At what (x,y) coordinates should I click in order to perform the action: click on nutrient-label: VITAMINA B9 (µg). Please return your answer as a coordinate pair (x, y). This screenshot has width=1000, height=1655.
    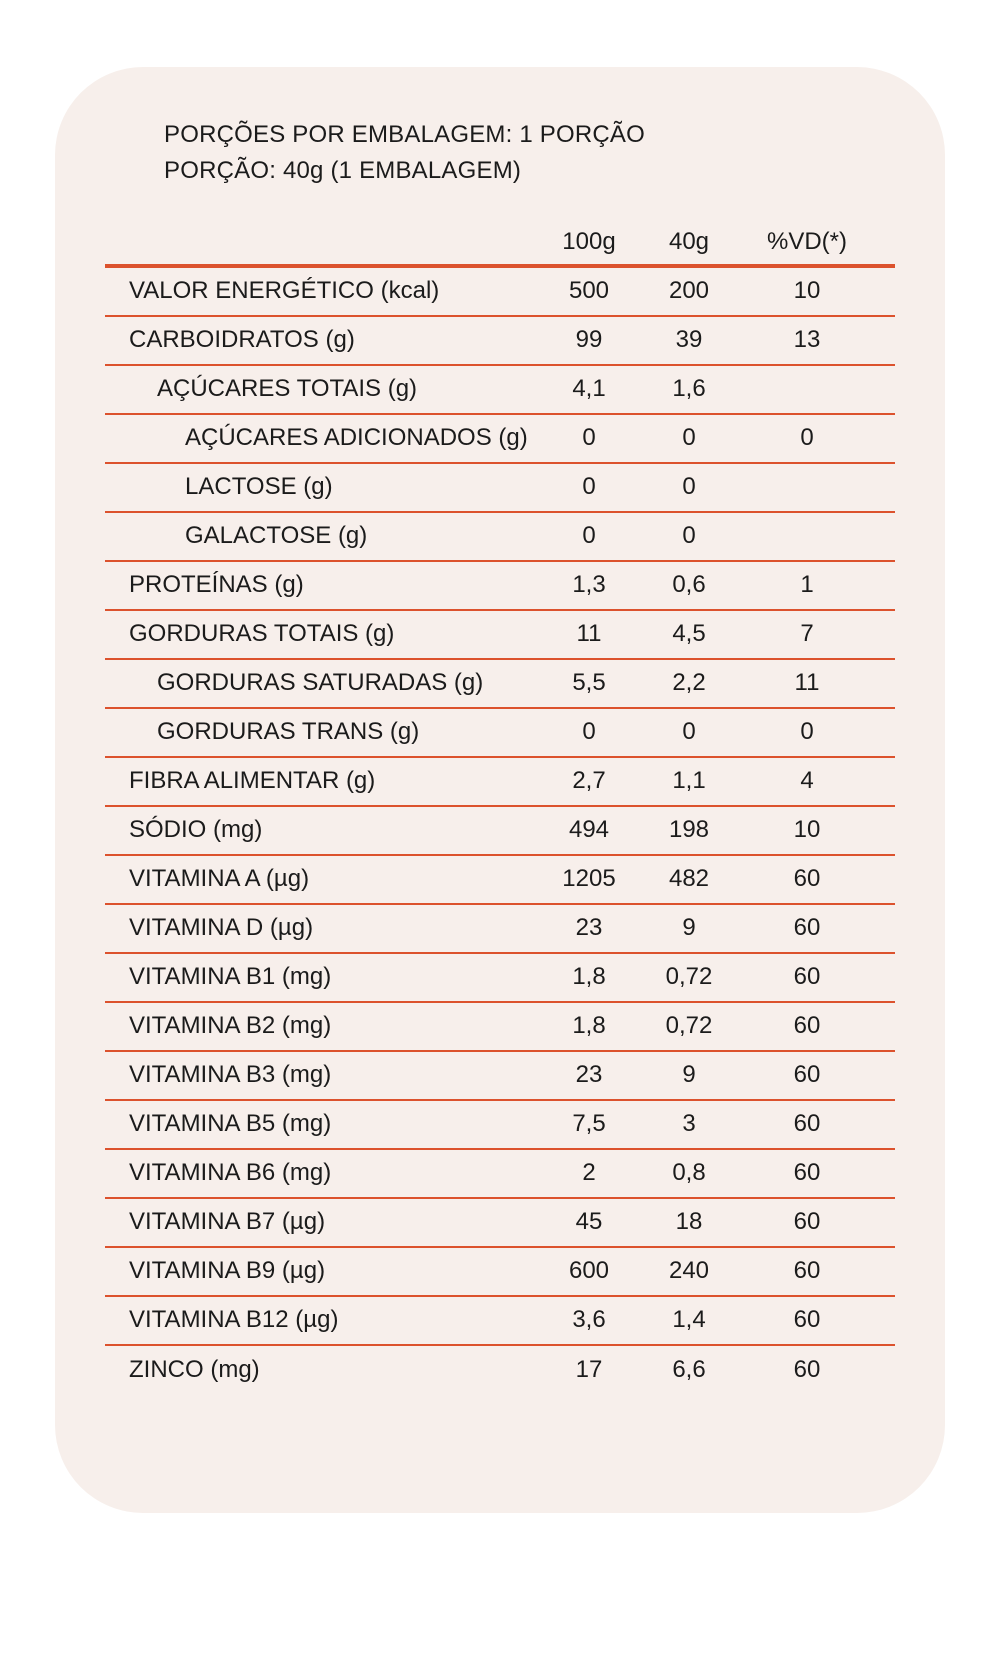
    Looking at the image, I should click on (227, 1271).